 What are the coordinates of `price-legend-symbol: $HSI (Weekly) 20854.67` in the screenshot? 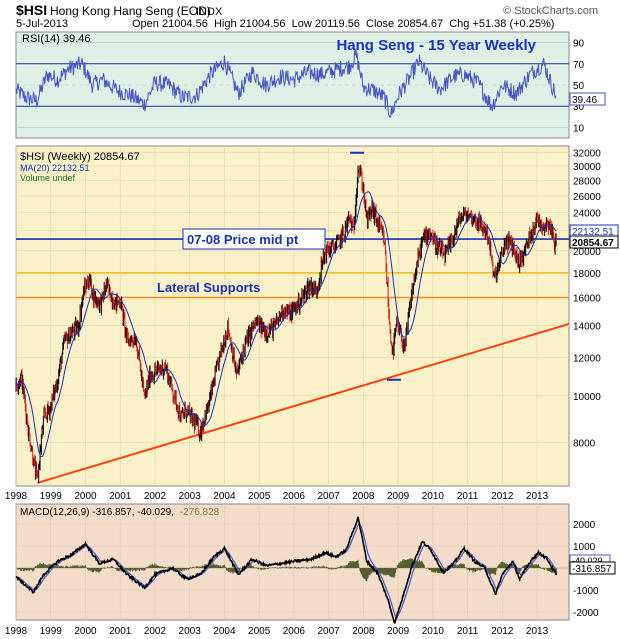 It's located at (80, 157).